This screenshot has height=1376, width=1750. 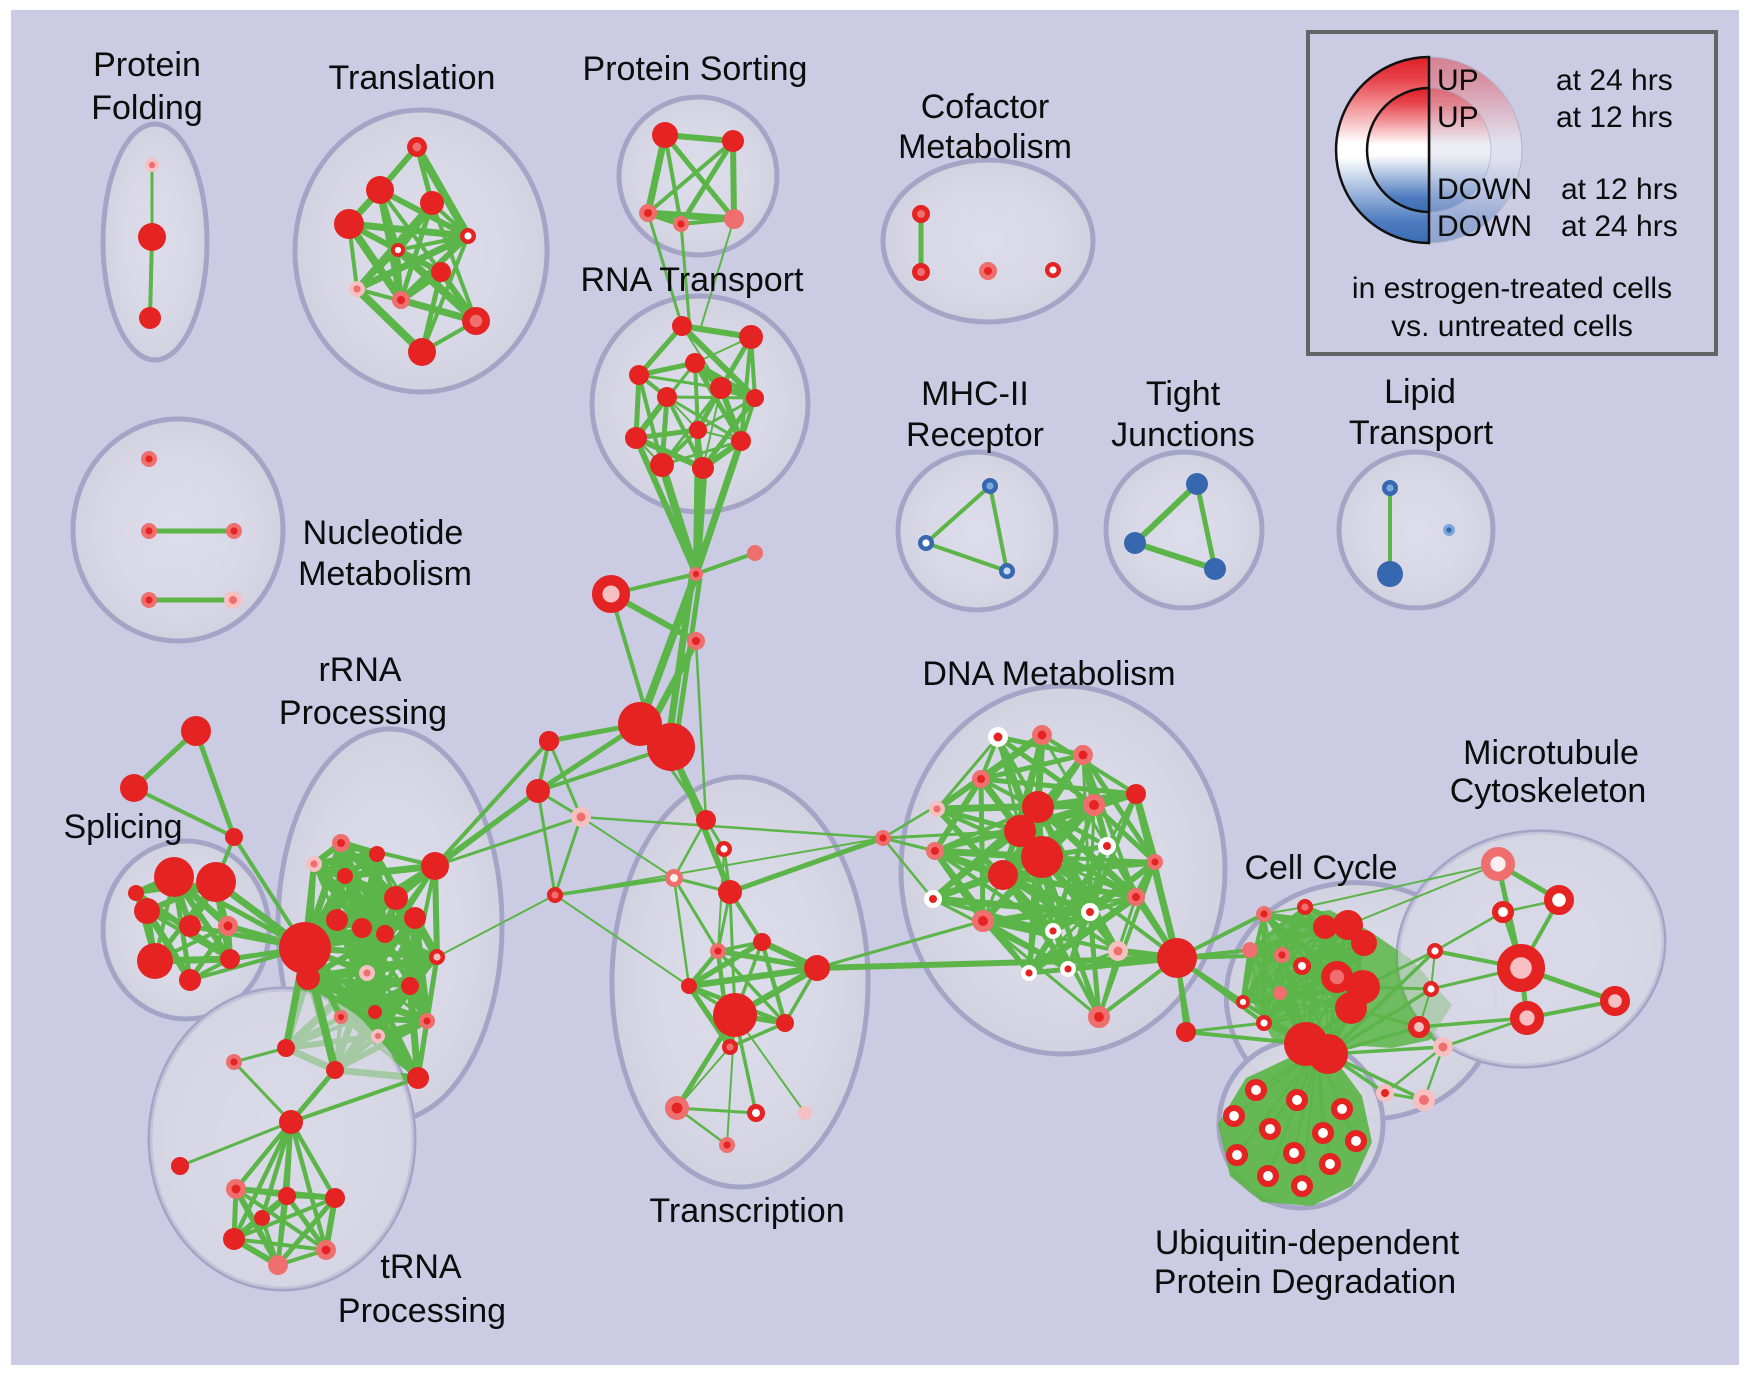 I want to click on svg-text: Transcription, so click(x=746, y=1211).